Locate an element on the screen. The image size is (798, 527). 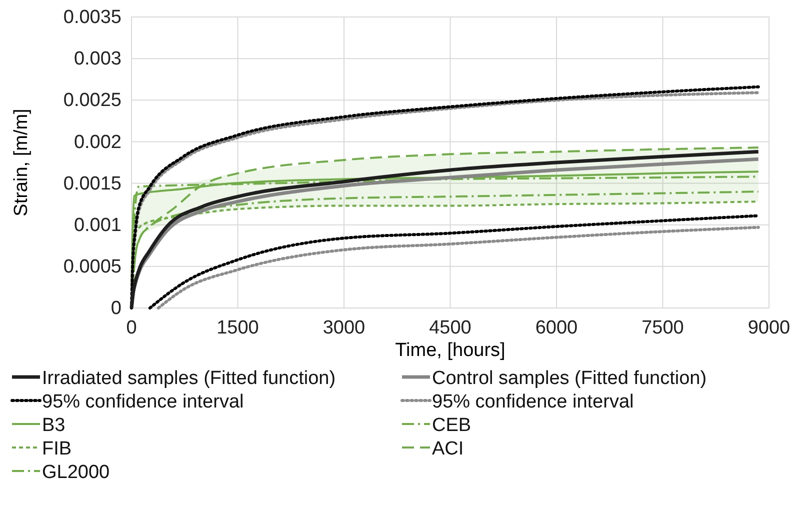
legend-label: B3 is located at coordinates (54, 425).